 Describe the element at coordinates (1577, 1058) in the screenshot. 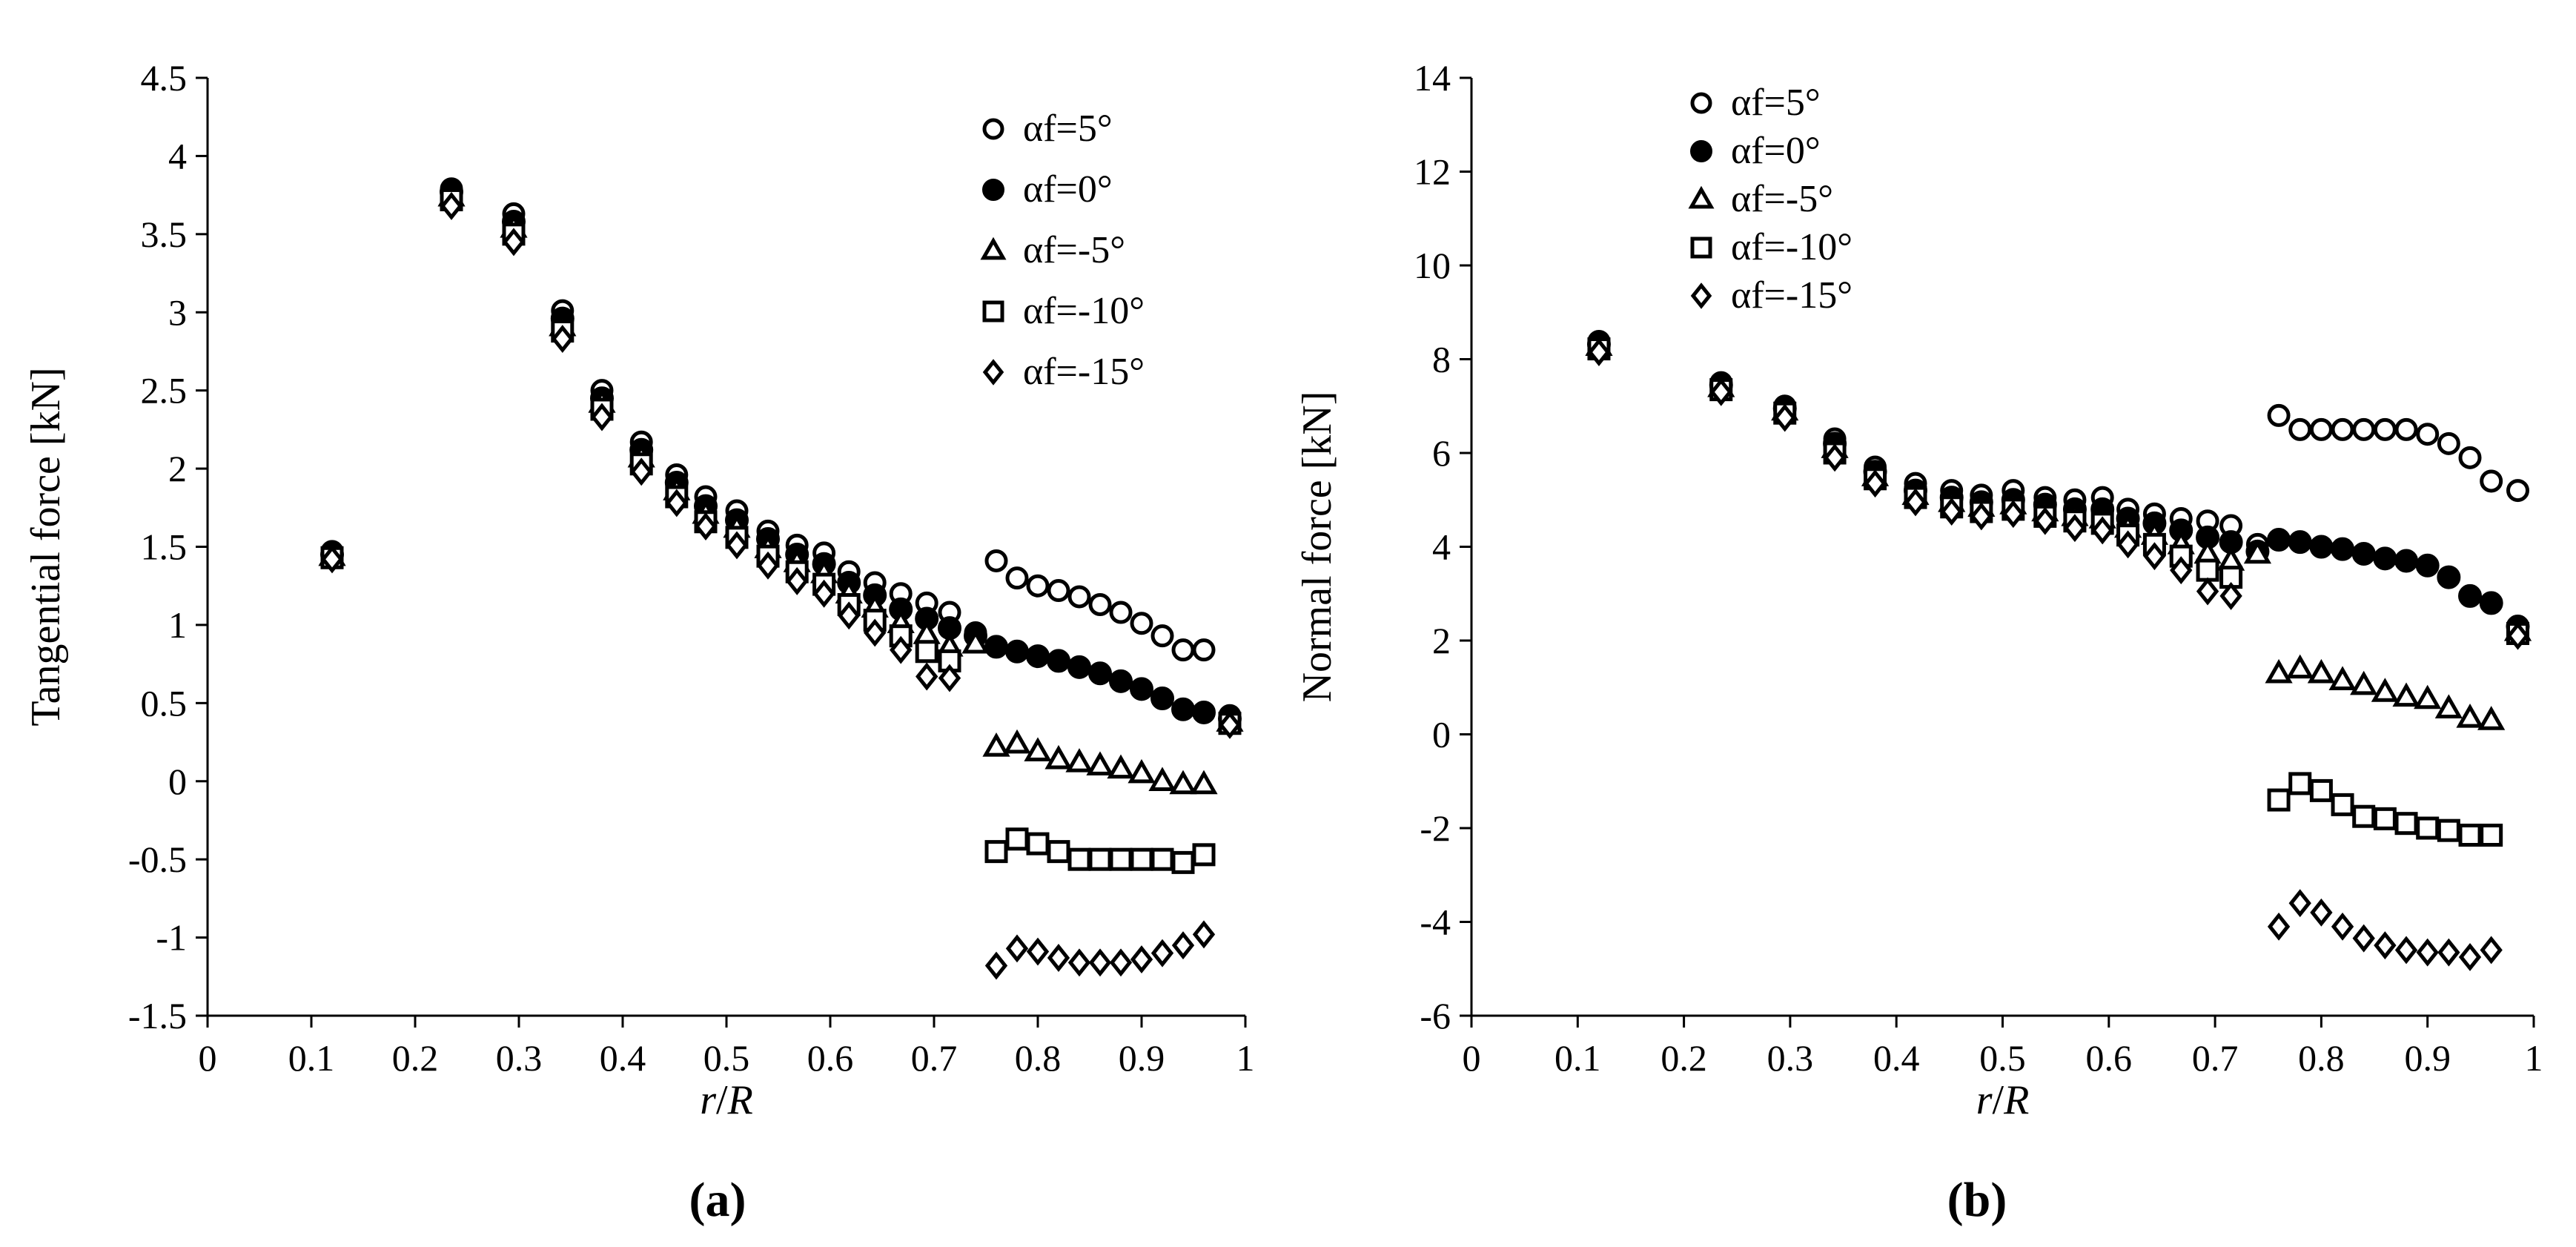

I see `x-tick-label: 0.1` at that location.